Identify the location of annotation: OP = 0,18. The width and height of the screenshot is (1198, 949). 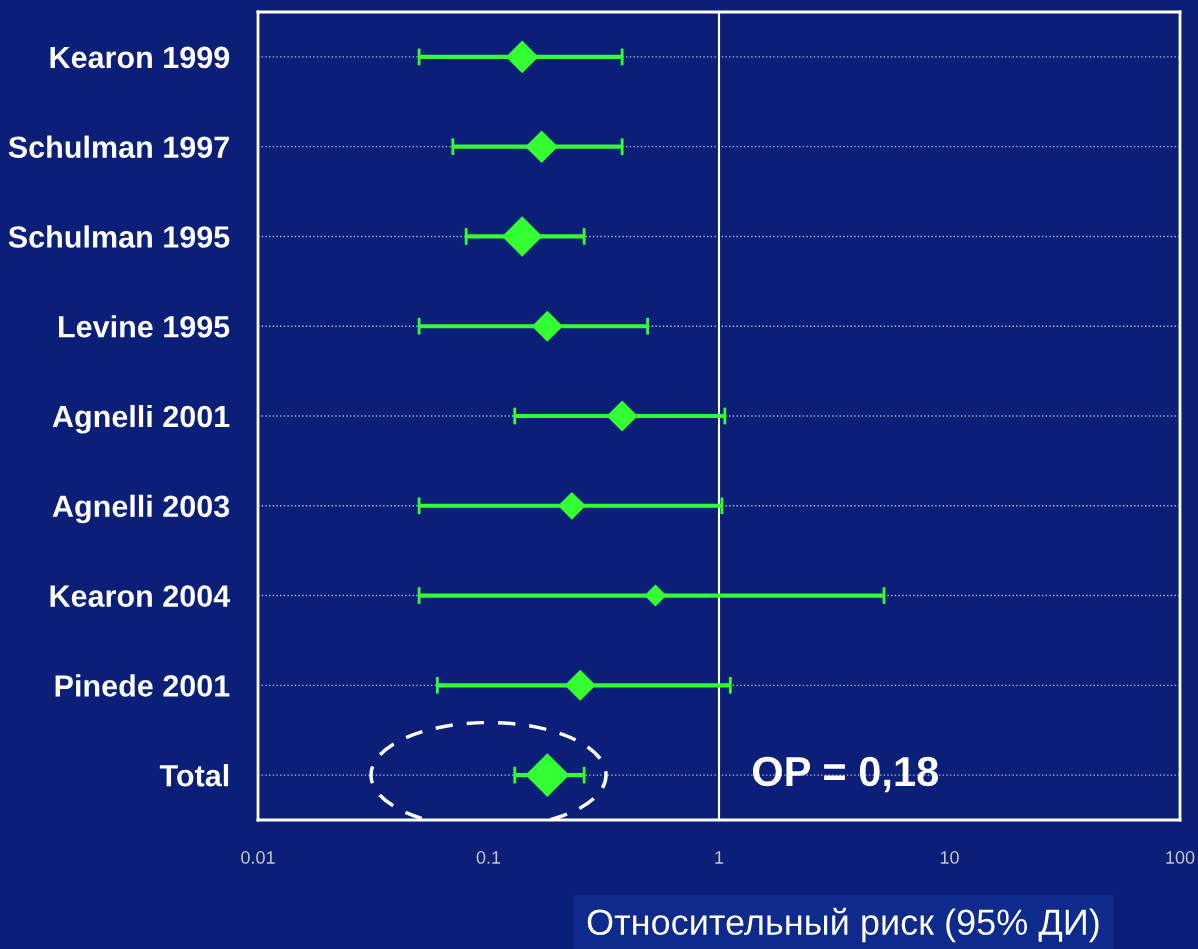
(845, 774).